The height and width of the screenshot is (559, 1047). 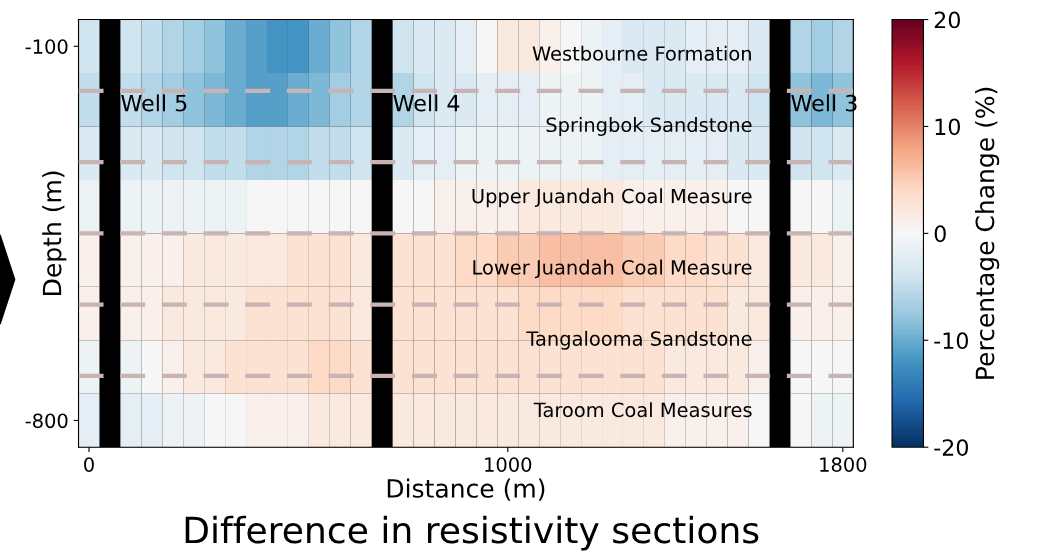 What do you see at coordinates (466, 489) in the screenshot?
I see `x-axis-title: Distance (m)` at bounding box center [466, 489].